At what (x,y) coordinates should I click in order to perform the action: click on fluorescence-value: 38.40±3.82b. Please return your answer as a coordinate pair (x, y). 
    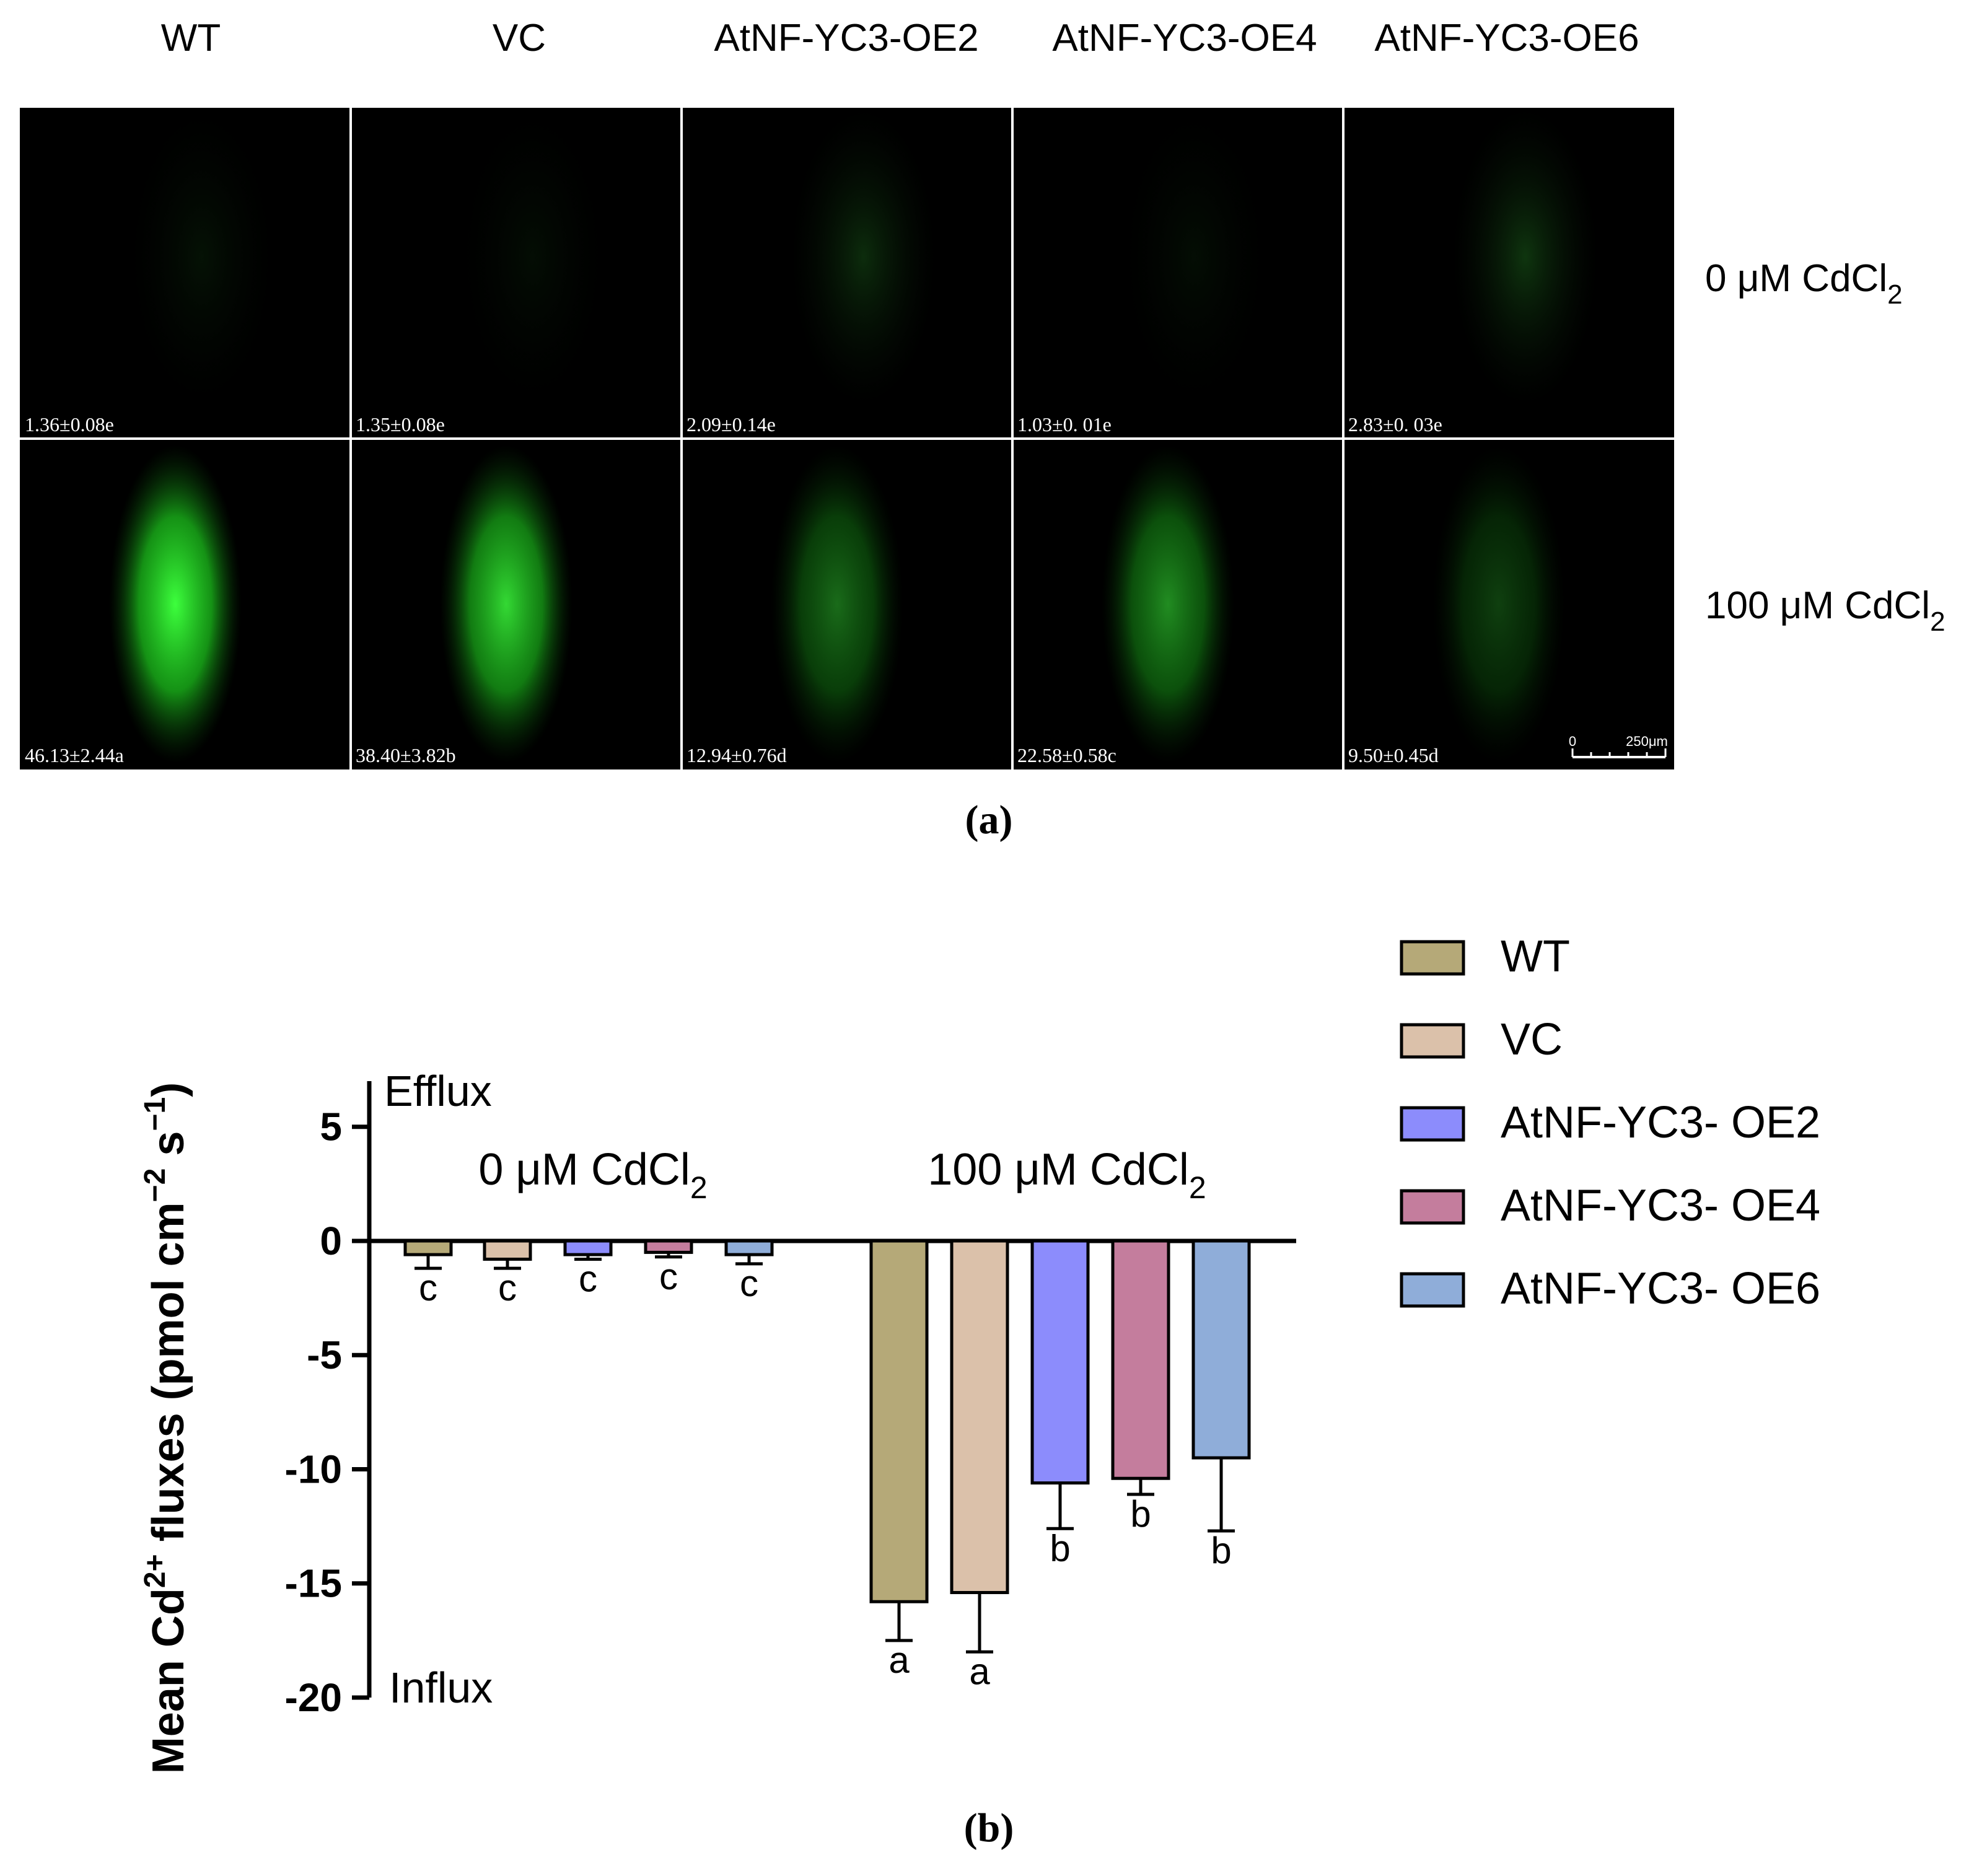
    Looking at the image, I should click on (406, 755).